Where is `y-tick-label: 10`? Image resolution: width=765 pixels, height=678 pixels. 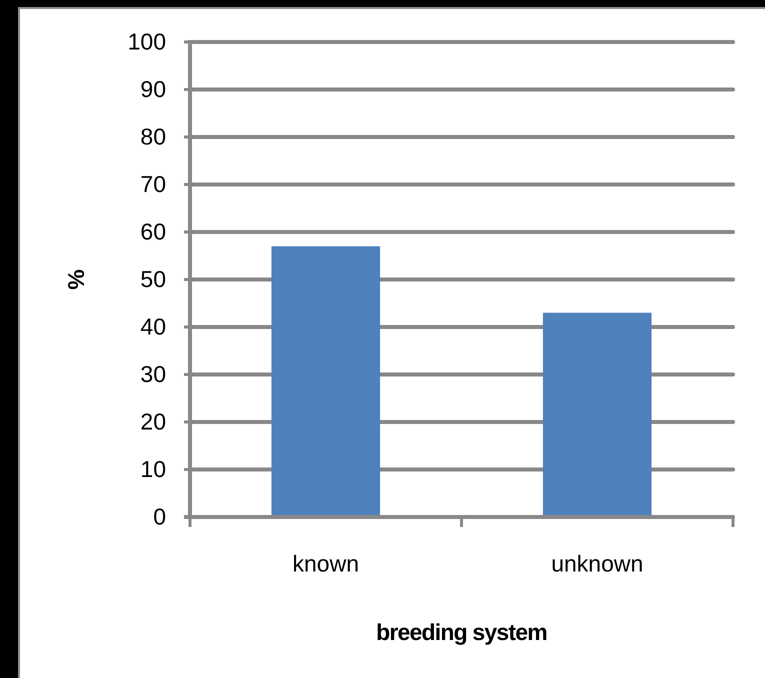
y-tick-label: 10 is located at coordinates (153, 469).